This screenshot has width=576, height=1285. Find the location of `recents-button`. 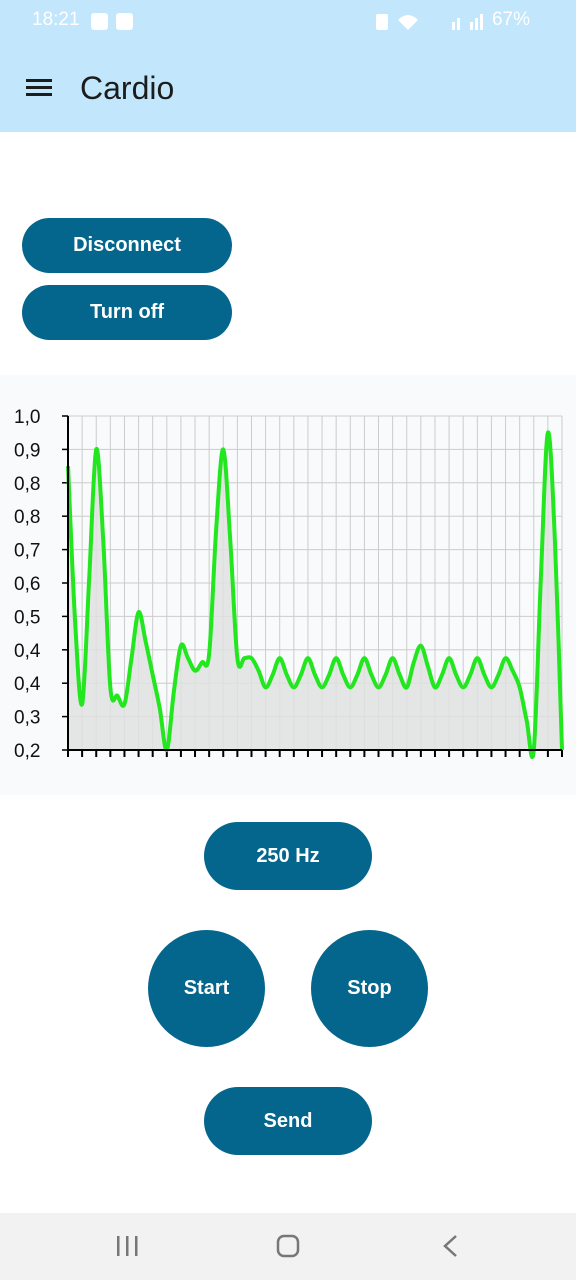

recents-button is located at coordinates (127, 1246).